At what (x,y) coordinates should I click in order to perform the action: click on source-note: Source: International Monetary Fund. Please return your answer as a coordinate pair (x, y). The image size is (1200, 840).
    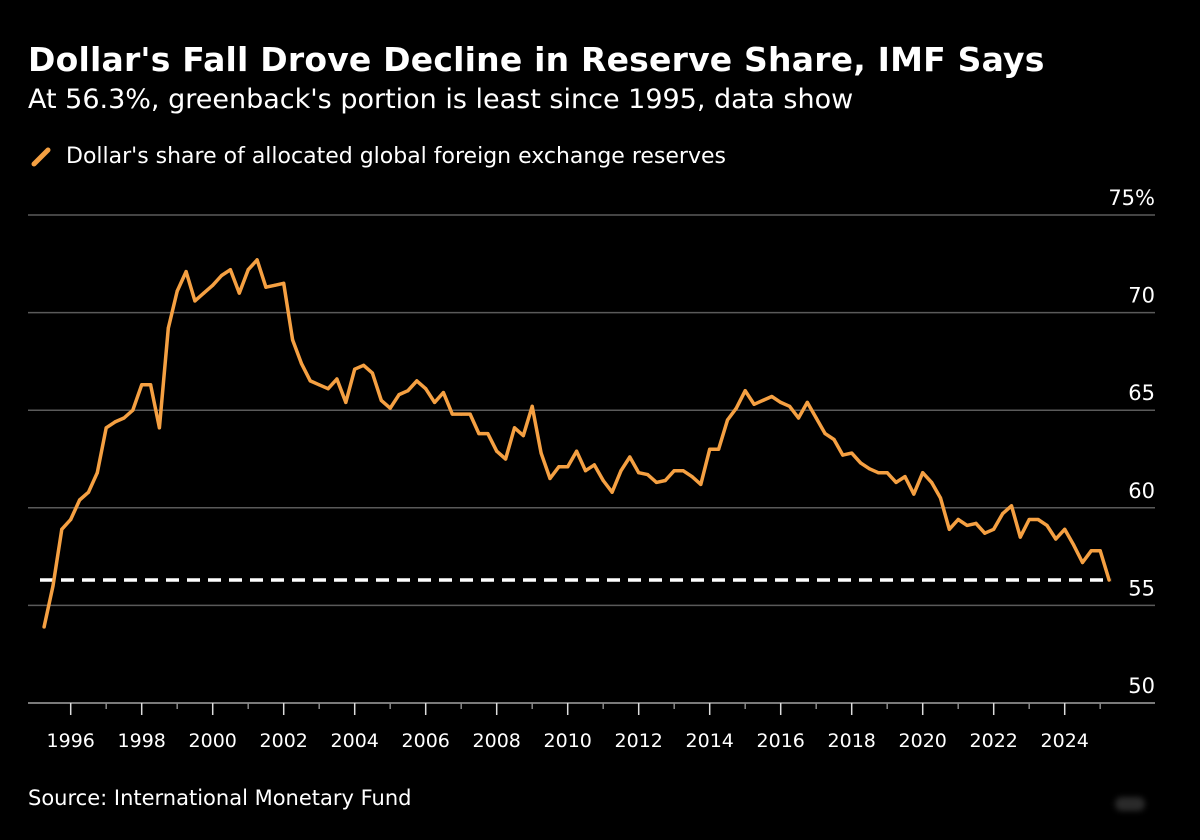
    Looking at the image, I should click on (220, 798).